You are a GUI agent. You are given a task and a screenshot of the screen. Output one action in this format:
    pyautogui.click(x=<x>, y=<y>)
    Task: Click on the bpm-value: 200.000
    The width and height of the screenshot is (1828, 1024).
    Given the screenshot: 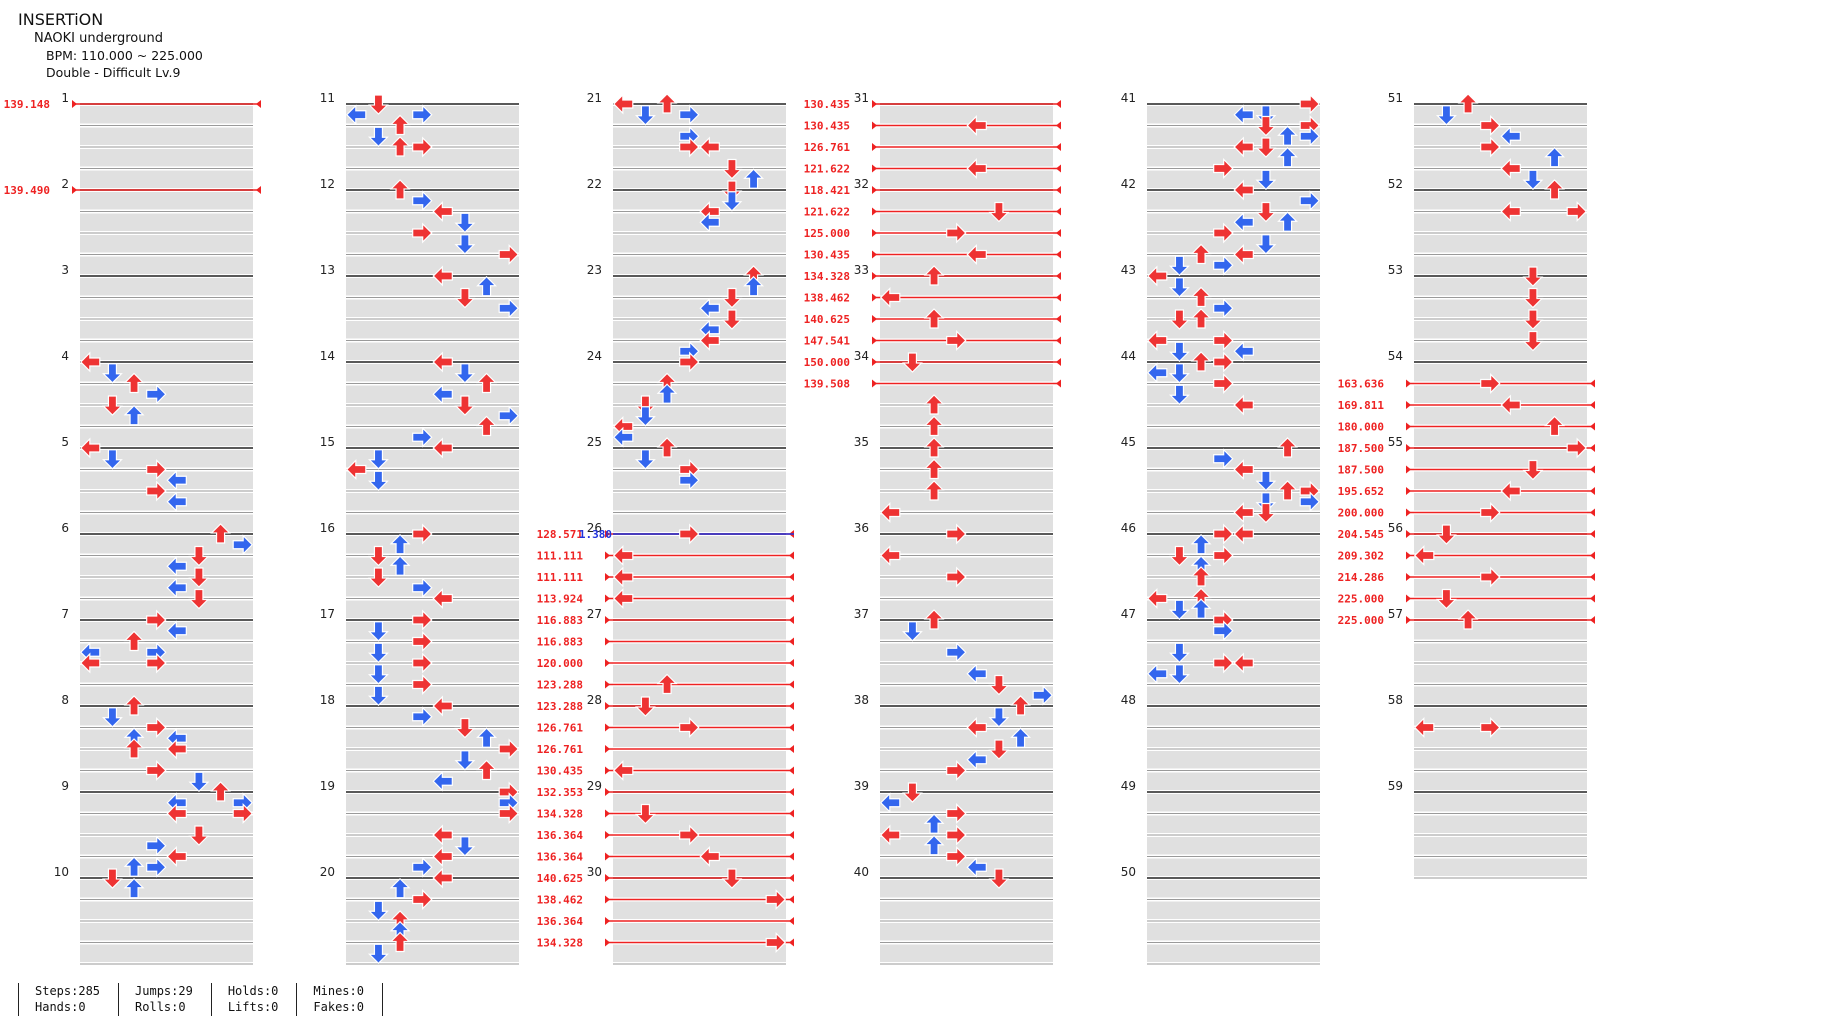 What is the action you would take?
    pyautogui.click(x=1361, y=513)
    